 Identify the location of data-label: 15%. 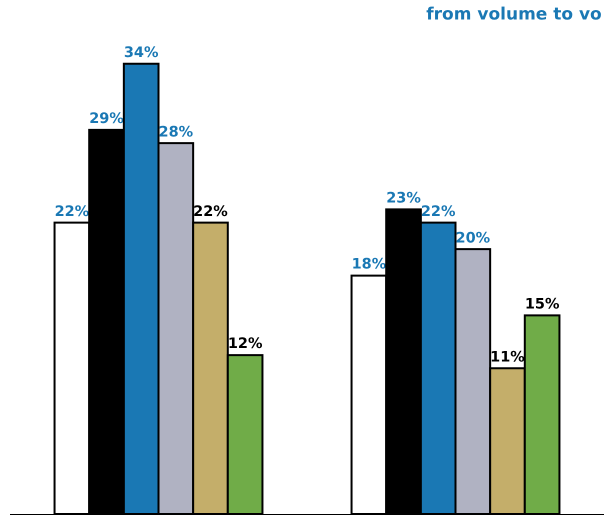
(542, 304).